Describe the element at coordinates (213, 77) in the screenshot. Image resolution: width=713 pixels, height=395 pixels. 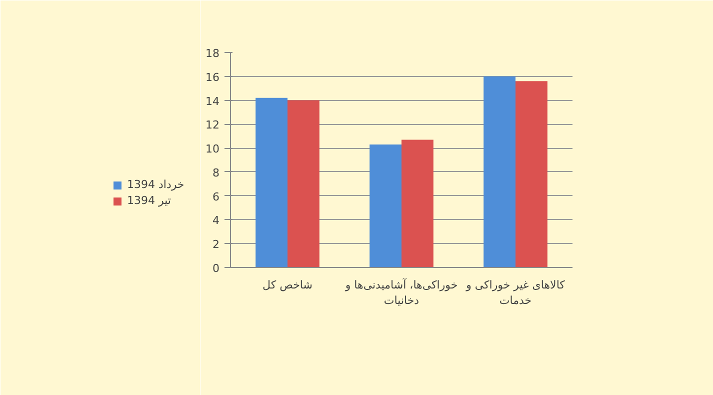
I see `y-tick-label: 16` at that location.